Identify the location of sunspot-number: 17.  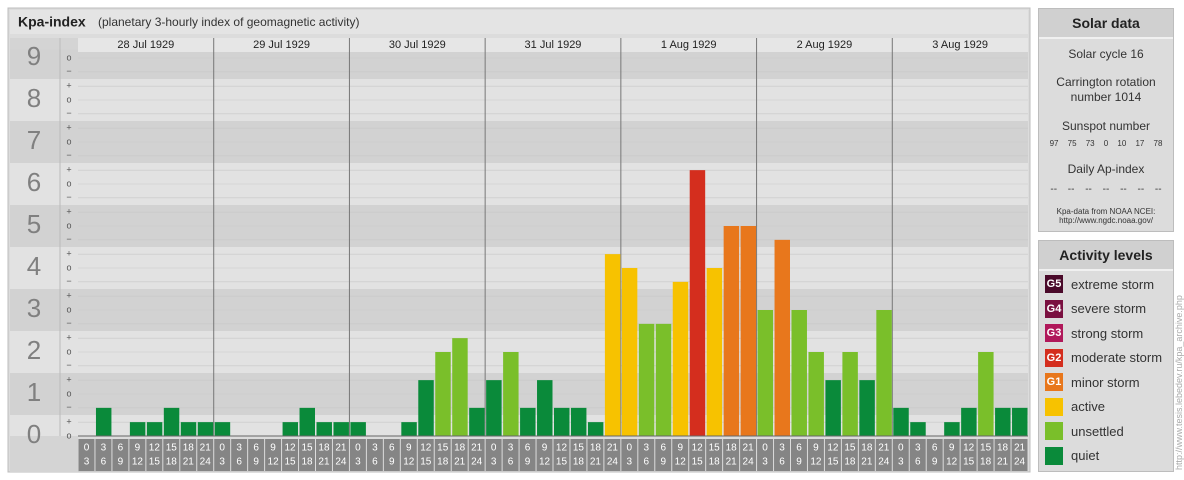
(1140, 143).